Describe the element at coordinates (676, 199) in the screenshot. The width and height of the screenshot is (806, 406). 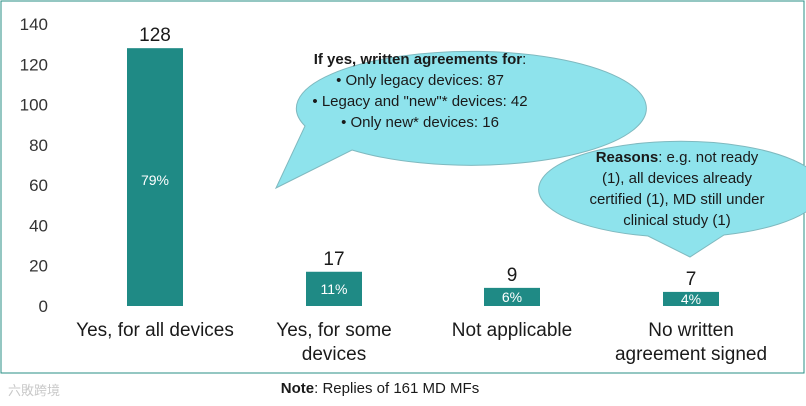
I see `callout-2-line: certified (1), MD still under` at that location.